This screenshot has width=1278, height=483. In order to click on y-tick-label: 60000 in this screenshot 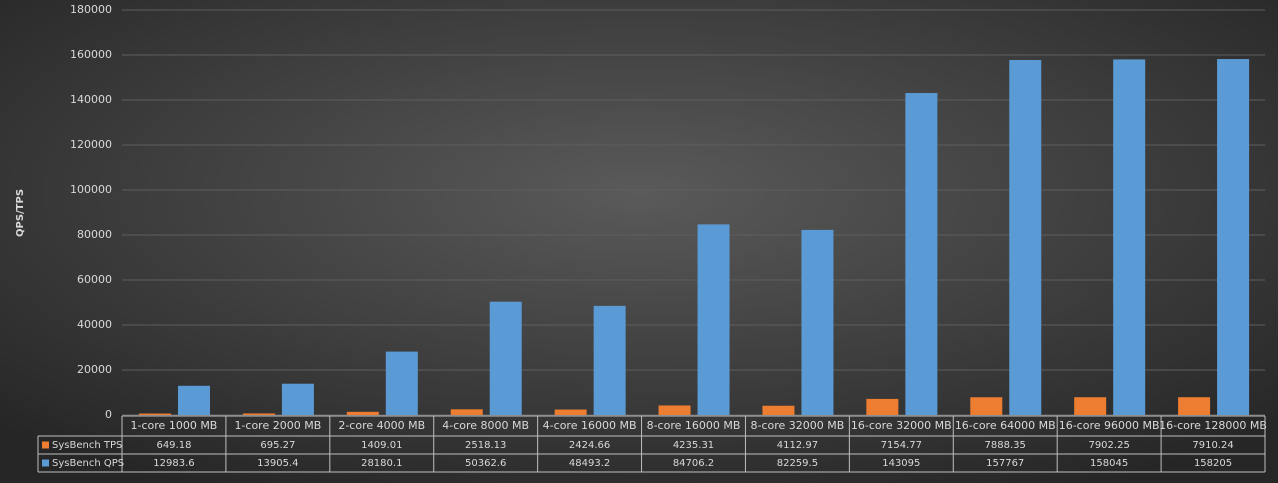, I will do `click(94, 279)`.